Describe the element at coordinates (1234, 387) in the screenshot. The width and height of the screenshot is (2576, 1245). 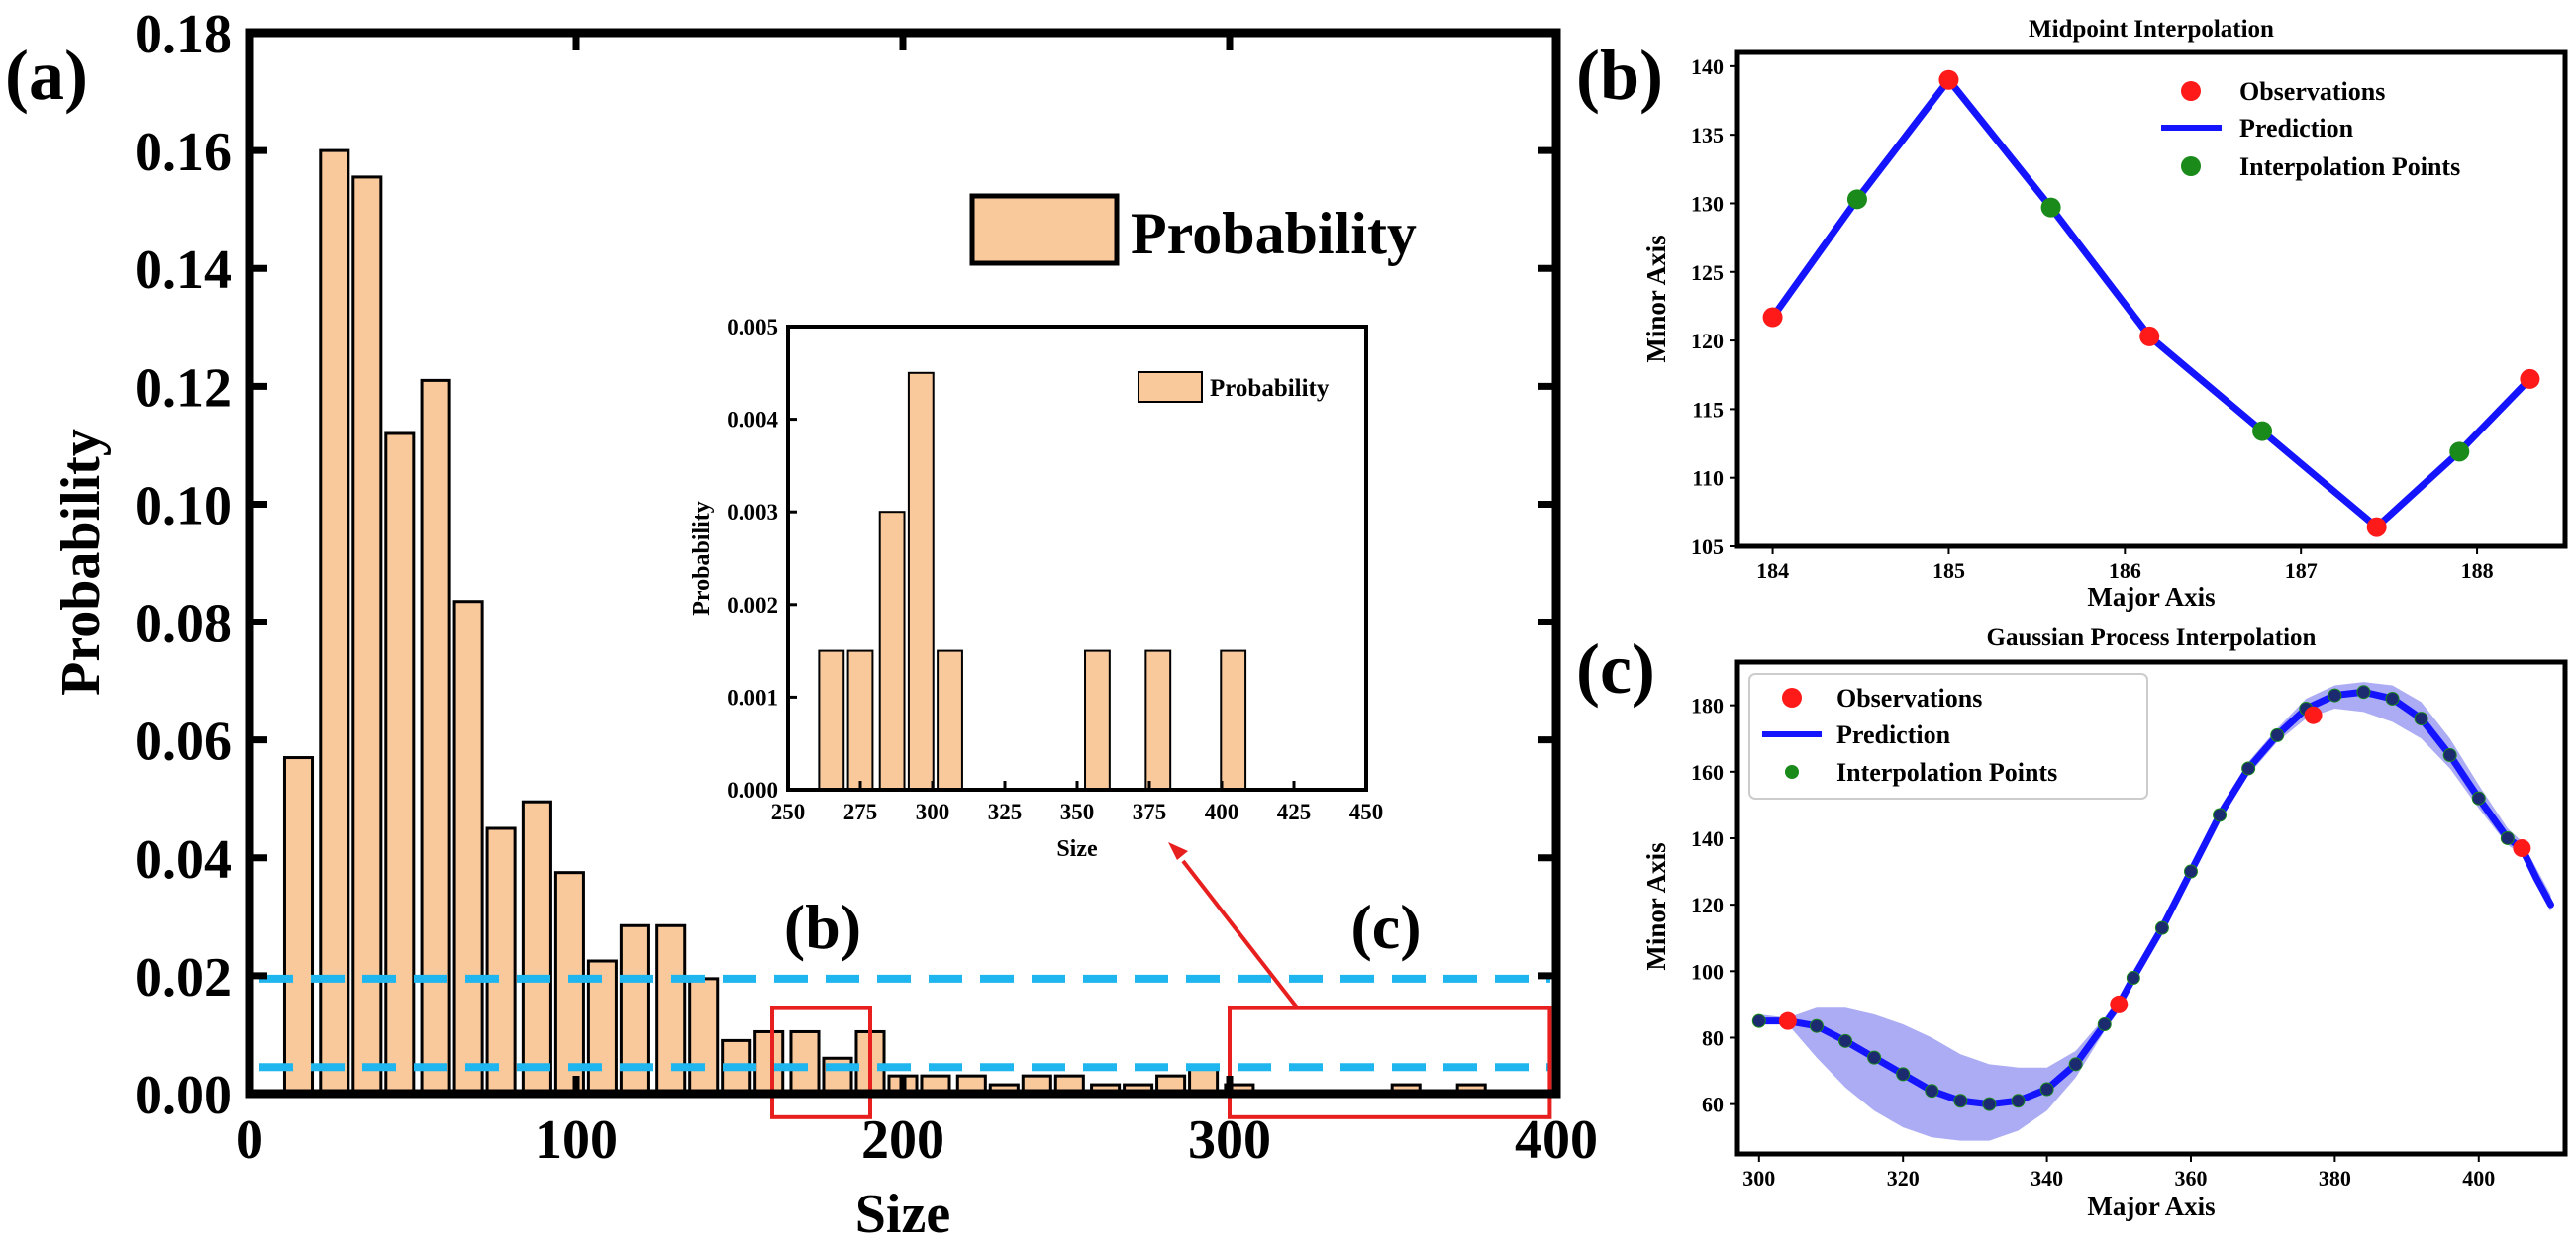
I see `inset-legend: Probability` at that location.